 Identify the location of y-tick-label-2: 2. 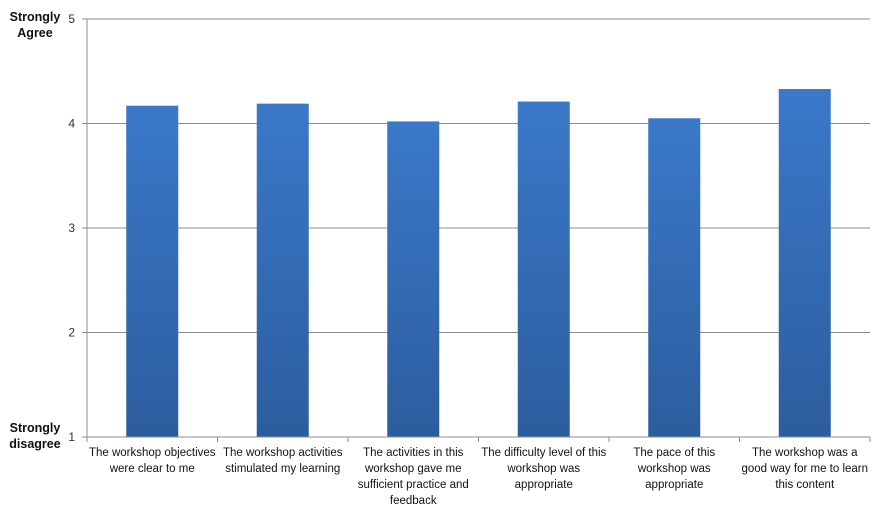
(71, 333).